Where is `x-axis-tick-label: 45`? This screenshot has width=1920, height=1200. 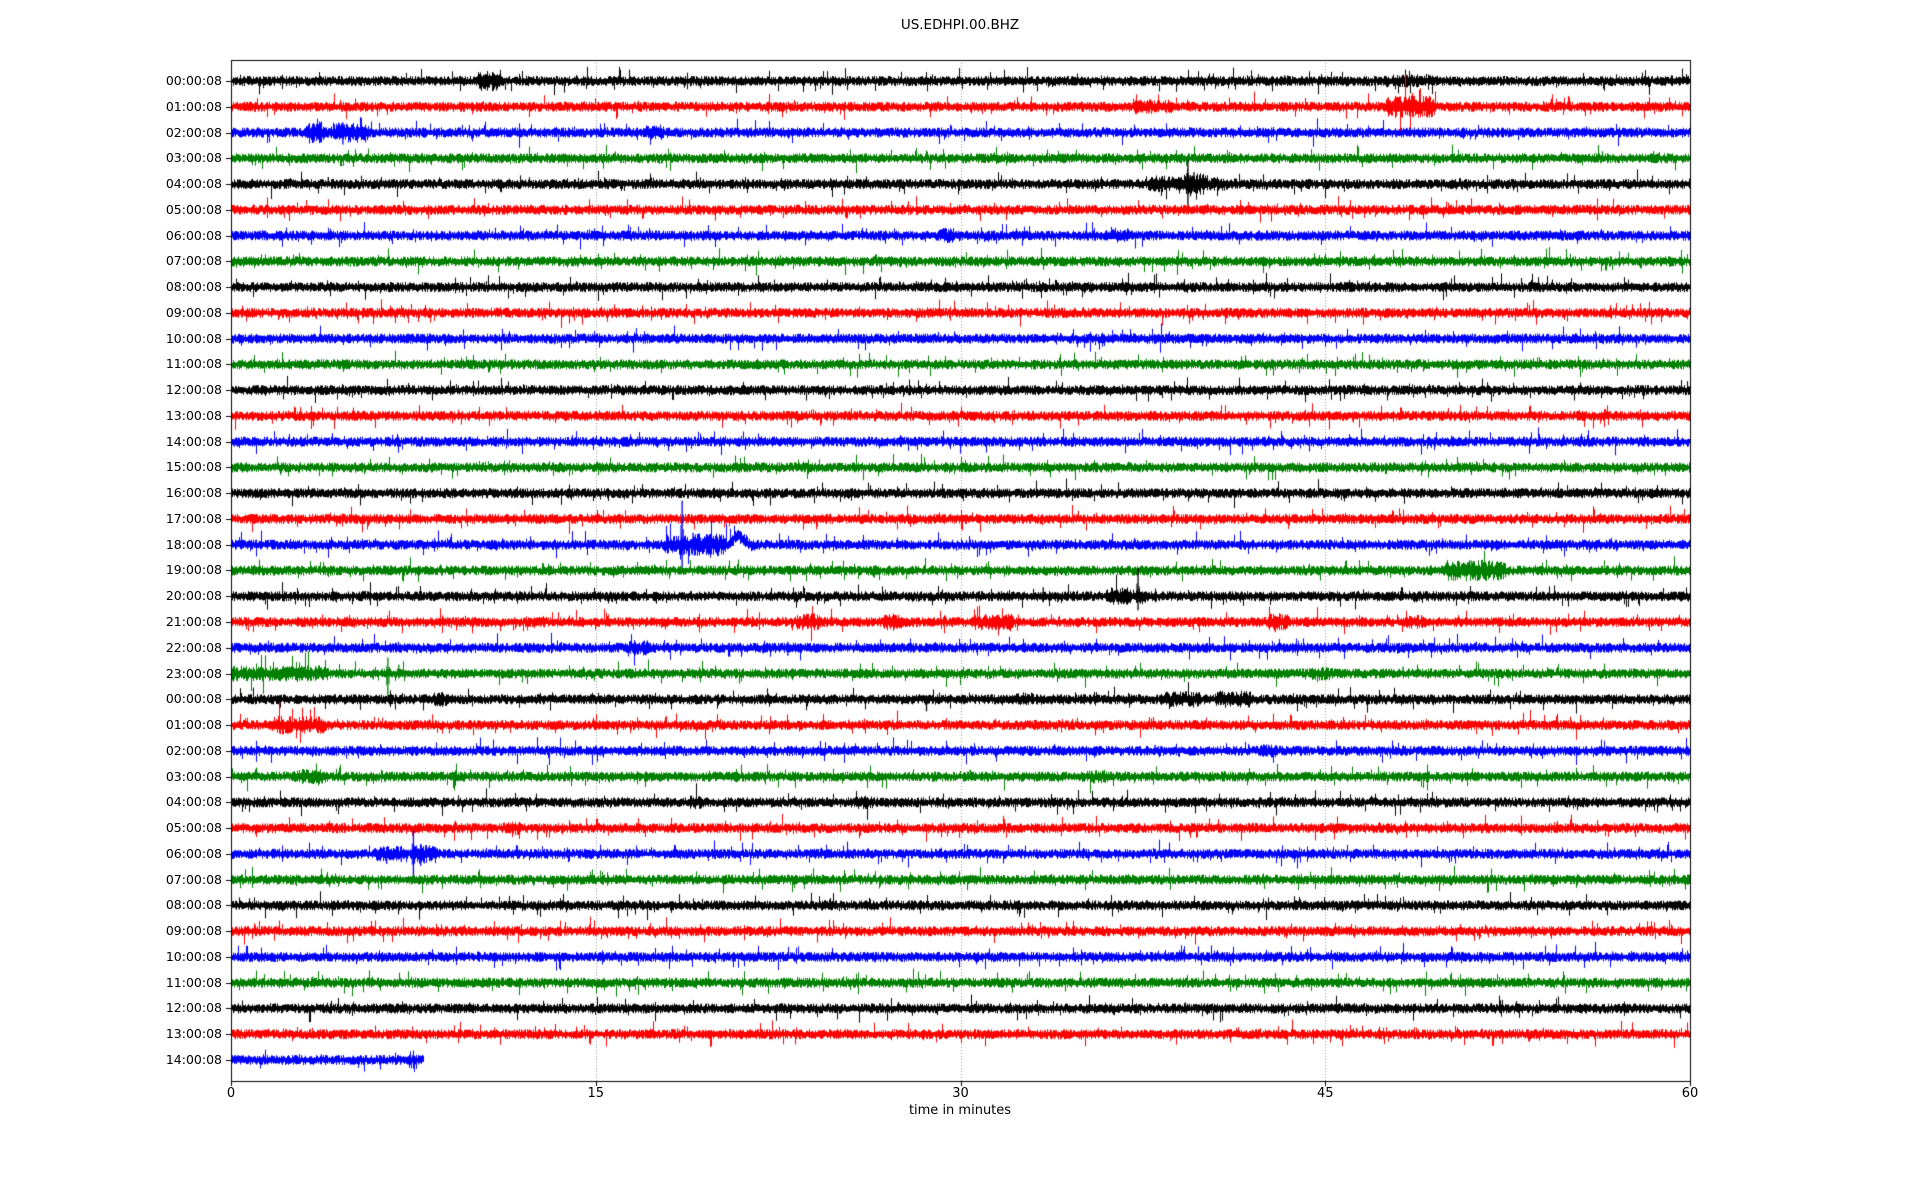 x-axis-tick-label: 45 is located at coordinates (1325, 1093).